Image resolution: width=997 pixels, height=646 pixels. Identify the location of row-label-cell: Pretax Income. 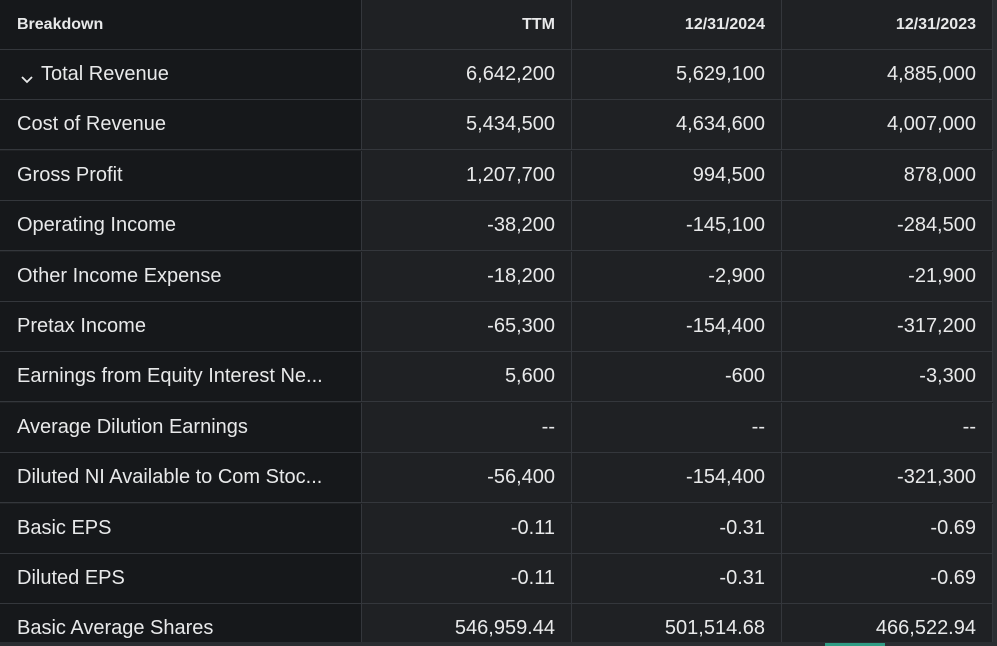
(181, 326).